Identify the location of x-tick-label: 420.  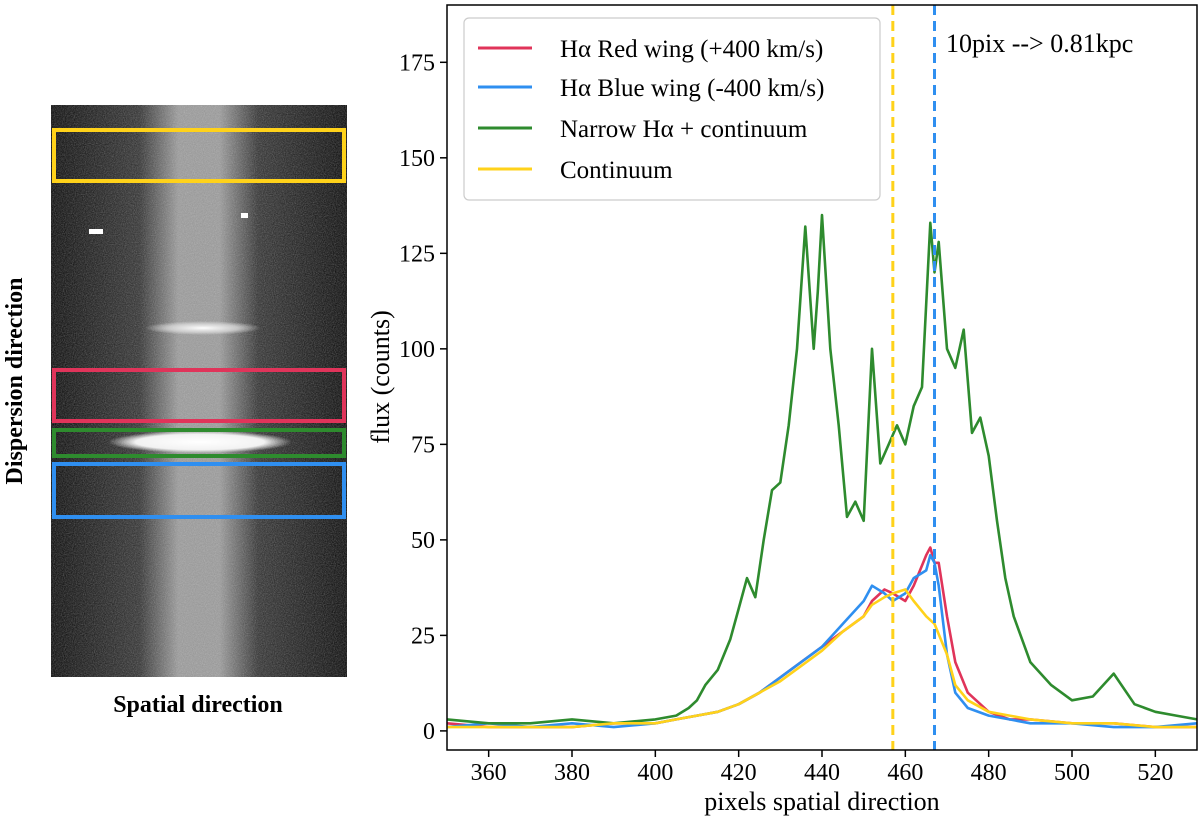
(739, 773).